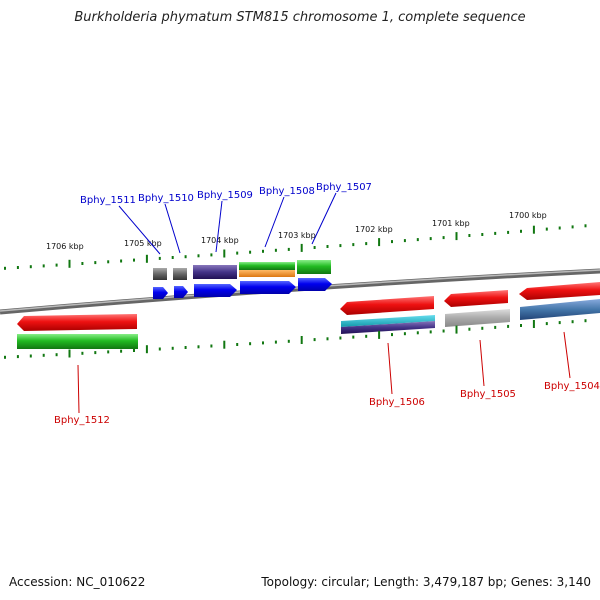 Image resolution: width=600 pixels, height=600 pixels. I want to click on gene-block-bphy-1511-a, so click(160, 274).